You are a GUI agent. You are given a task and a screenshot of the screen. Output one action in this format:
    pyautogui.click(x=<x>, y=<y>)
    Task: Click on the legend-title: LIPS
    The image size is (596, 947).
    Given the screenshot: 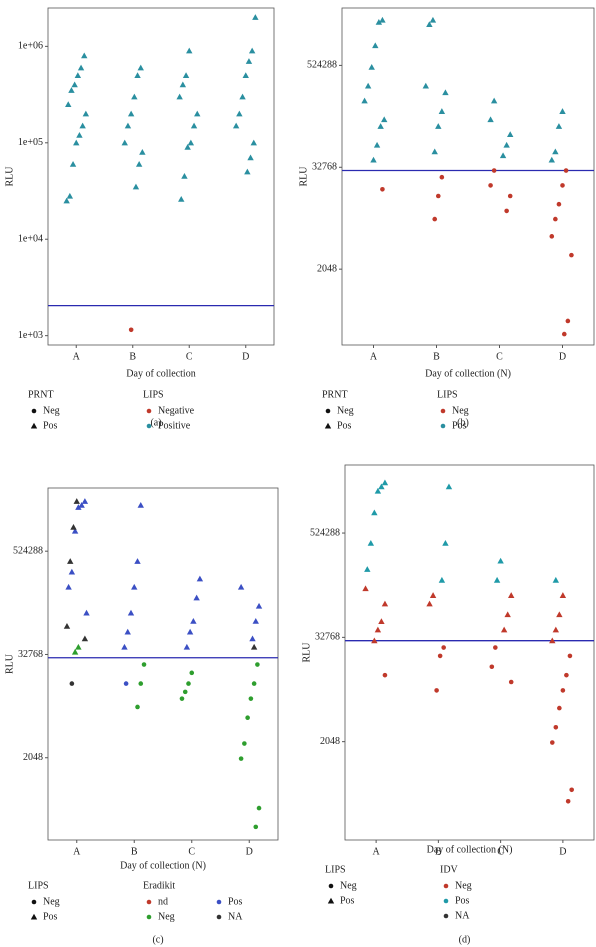 What is the action you would take?
    pyautogui.click(x=335, y=869)
    